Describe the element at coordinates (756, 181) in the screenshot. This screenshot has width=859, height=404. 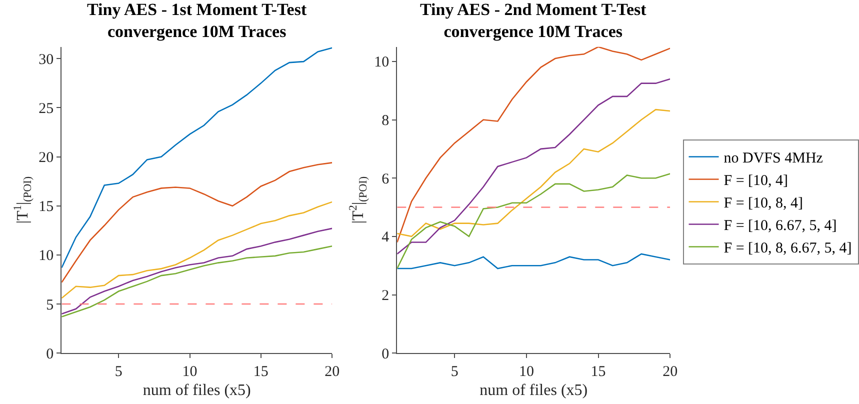
I see `legend-label: F = [10, 4]` at that location.